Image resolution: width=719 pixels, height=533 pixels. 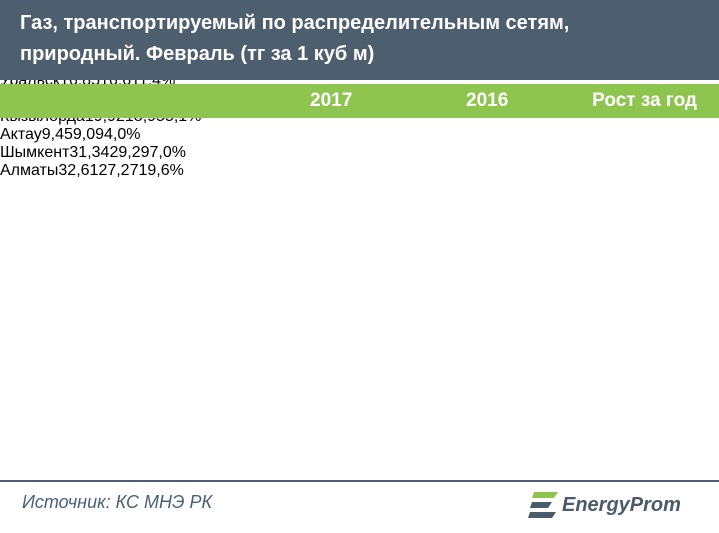 What do you see at coordinates (331, 100) in the screenshot?
I see `column-label: 2017` at bounding box center [331, 100].